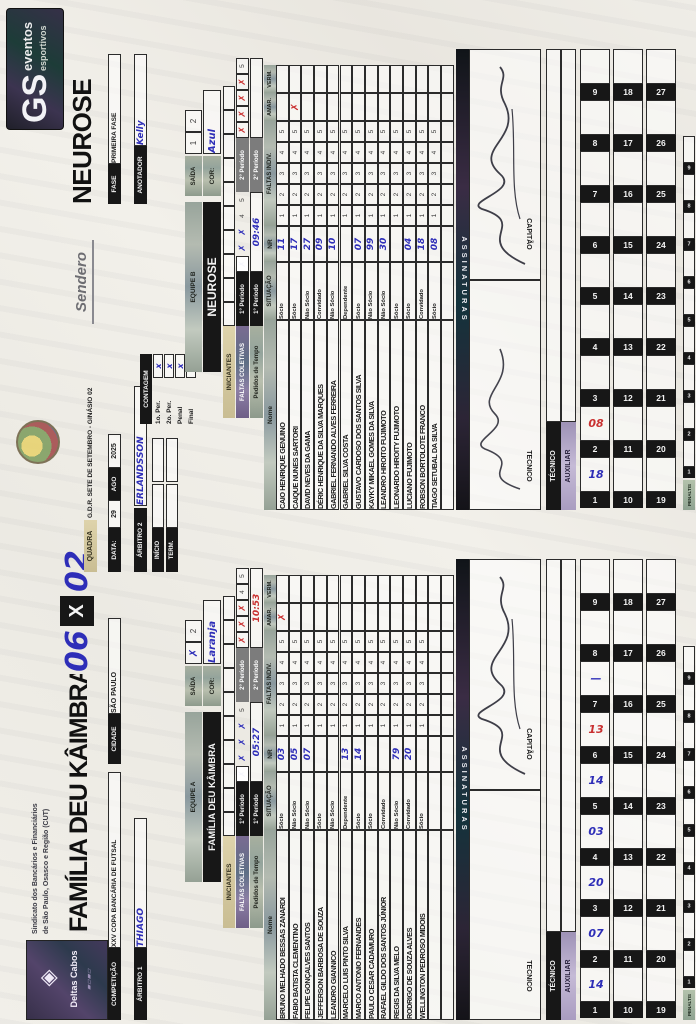  What do you see at coordinates (282, 754) in the screenshot?
I see `player-nr: 03` at bounding box center [282, 754].